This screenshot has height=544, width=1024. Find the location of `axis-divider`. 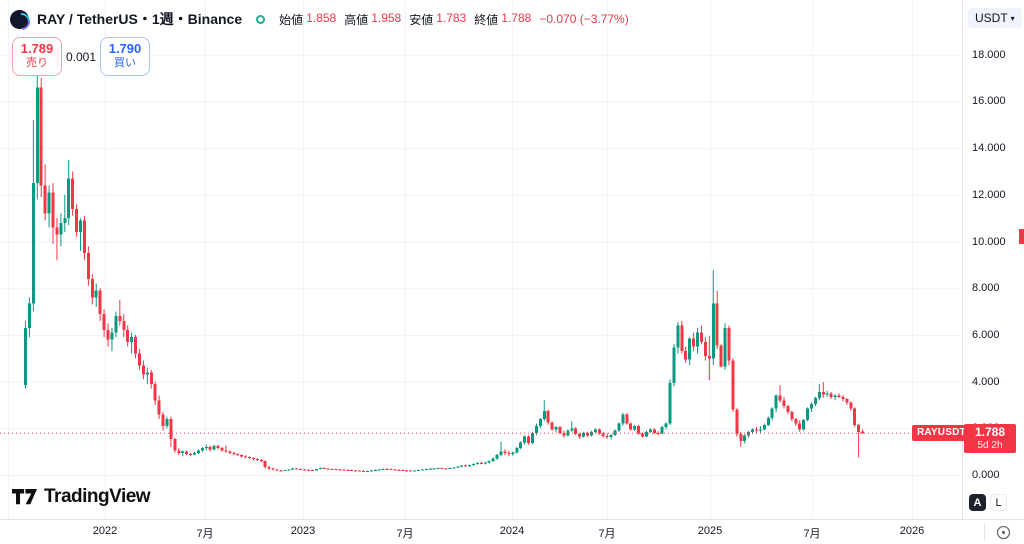

axis-divider is located at coordinates (984, 532).